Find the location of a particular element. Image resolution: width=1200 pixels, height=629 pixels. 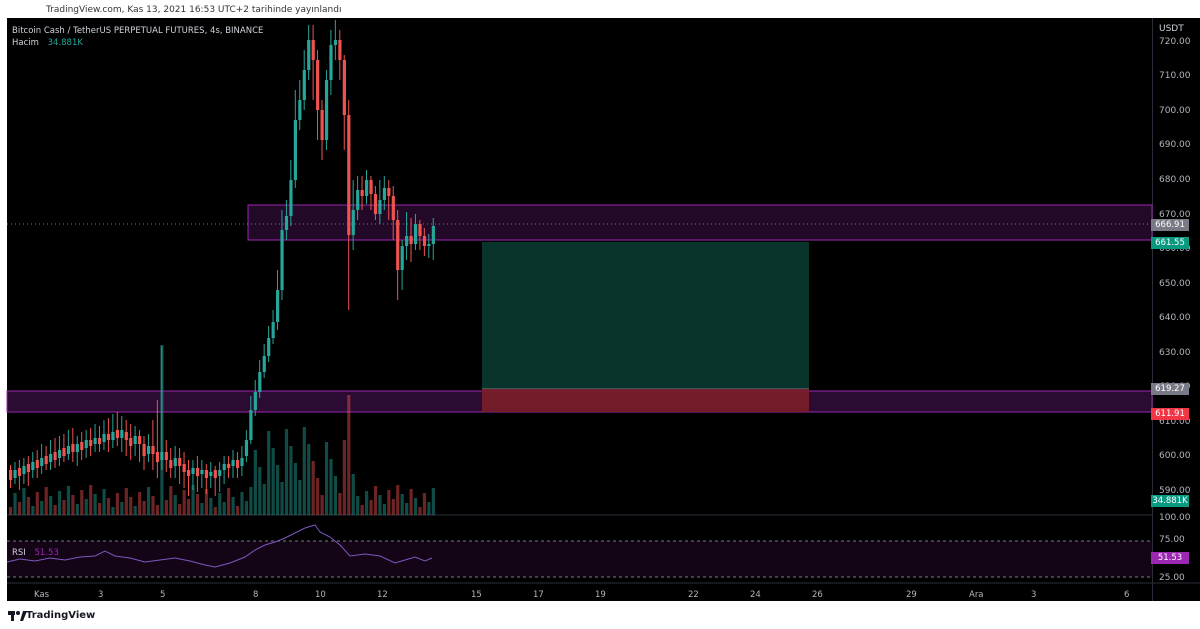

tradingview-logo-icon is located at coordinates (17, 616).